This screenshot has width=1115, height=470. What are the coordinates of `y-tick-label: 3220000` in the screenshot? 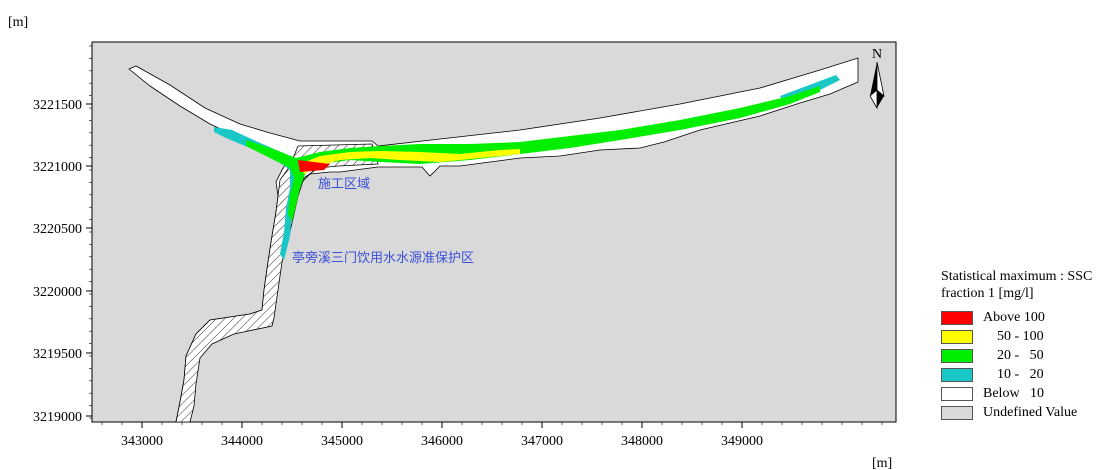 It's located at (57, 292).